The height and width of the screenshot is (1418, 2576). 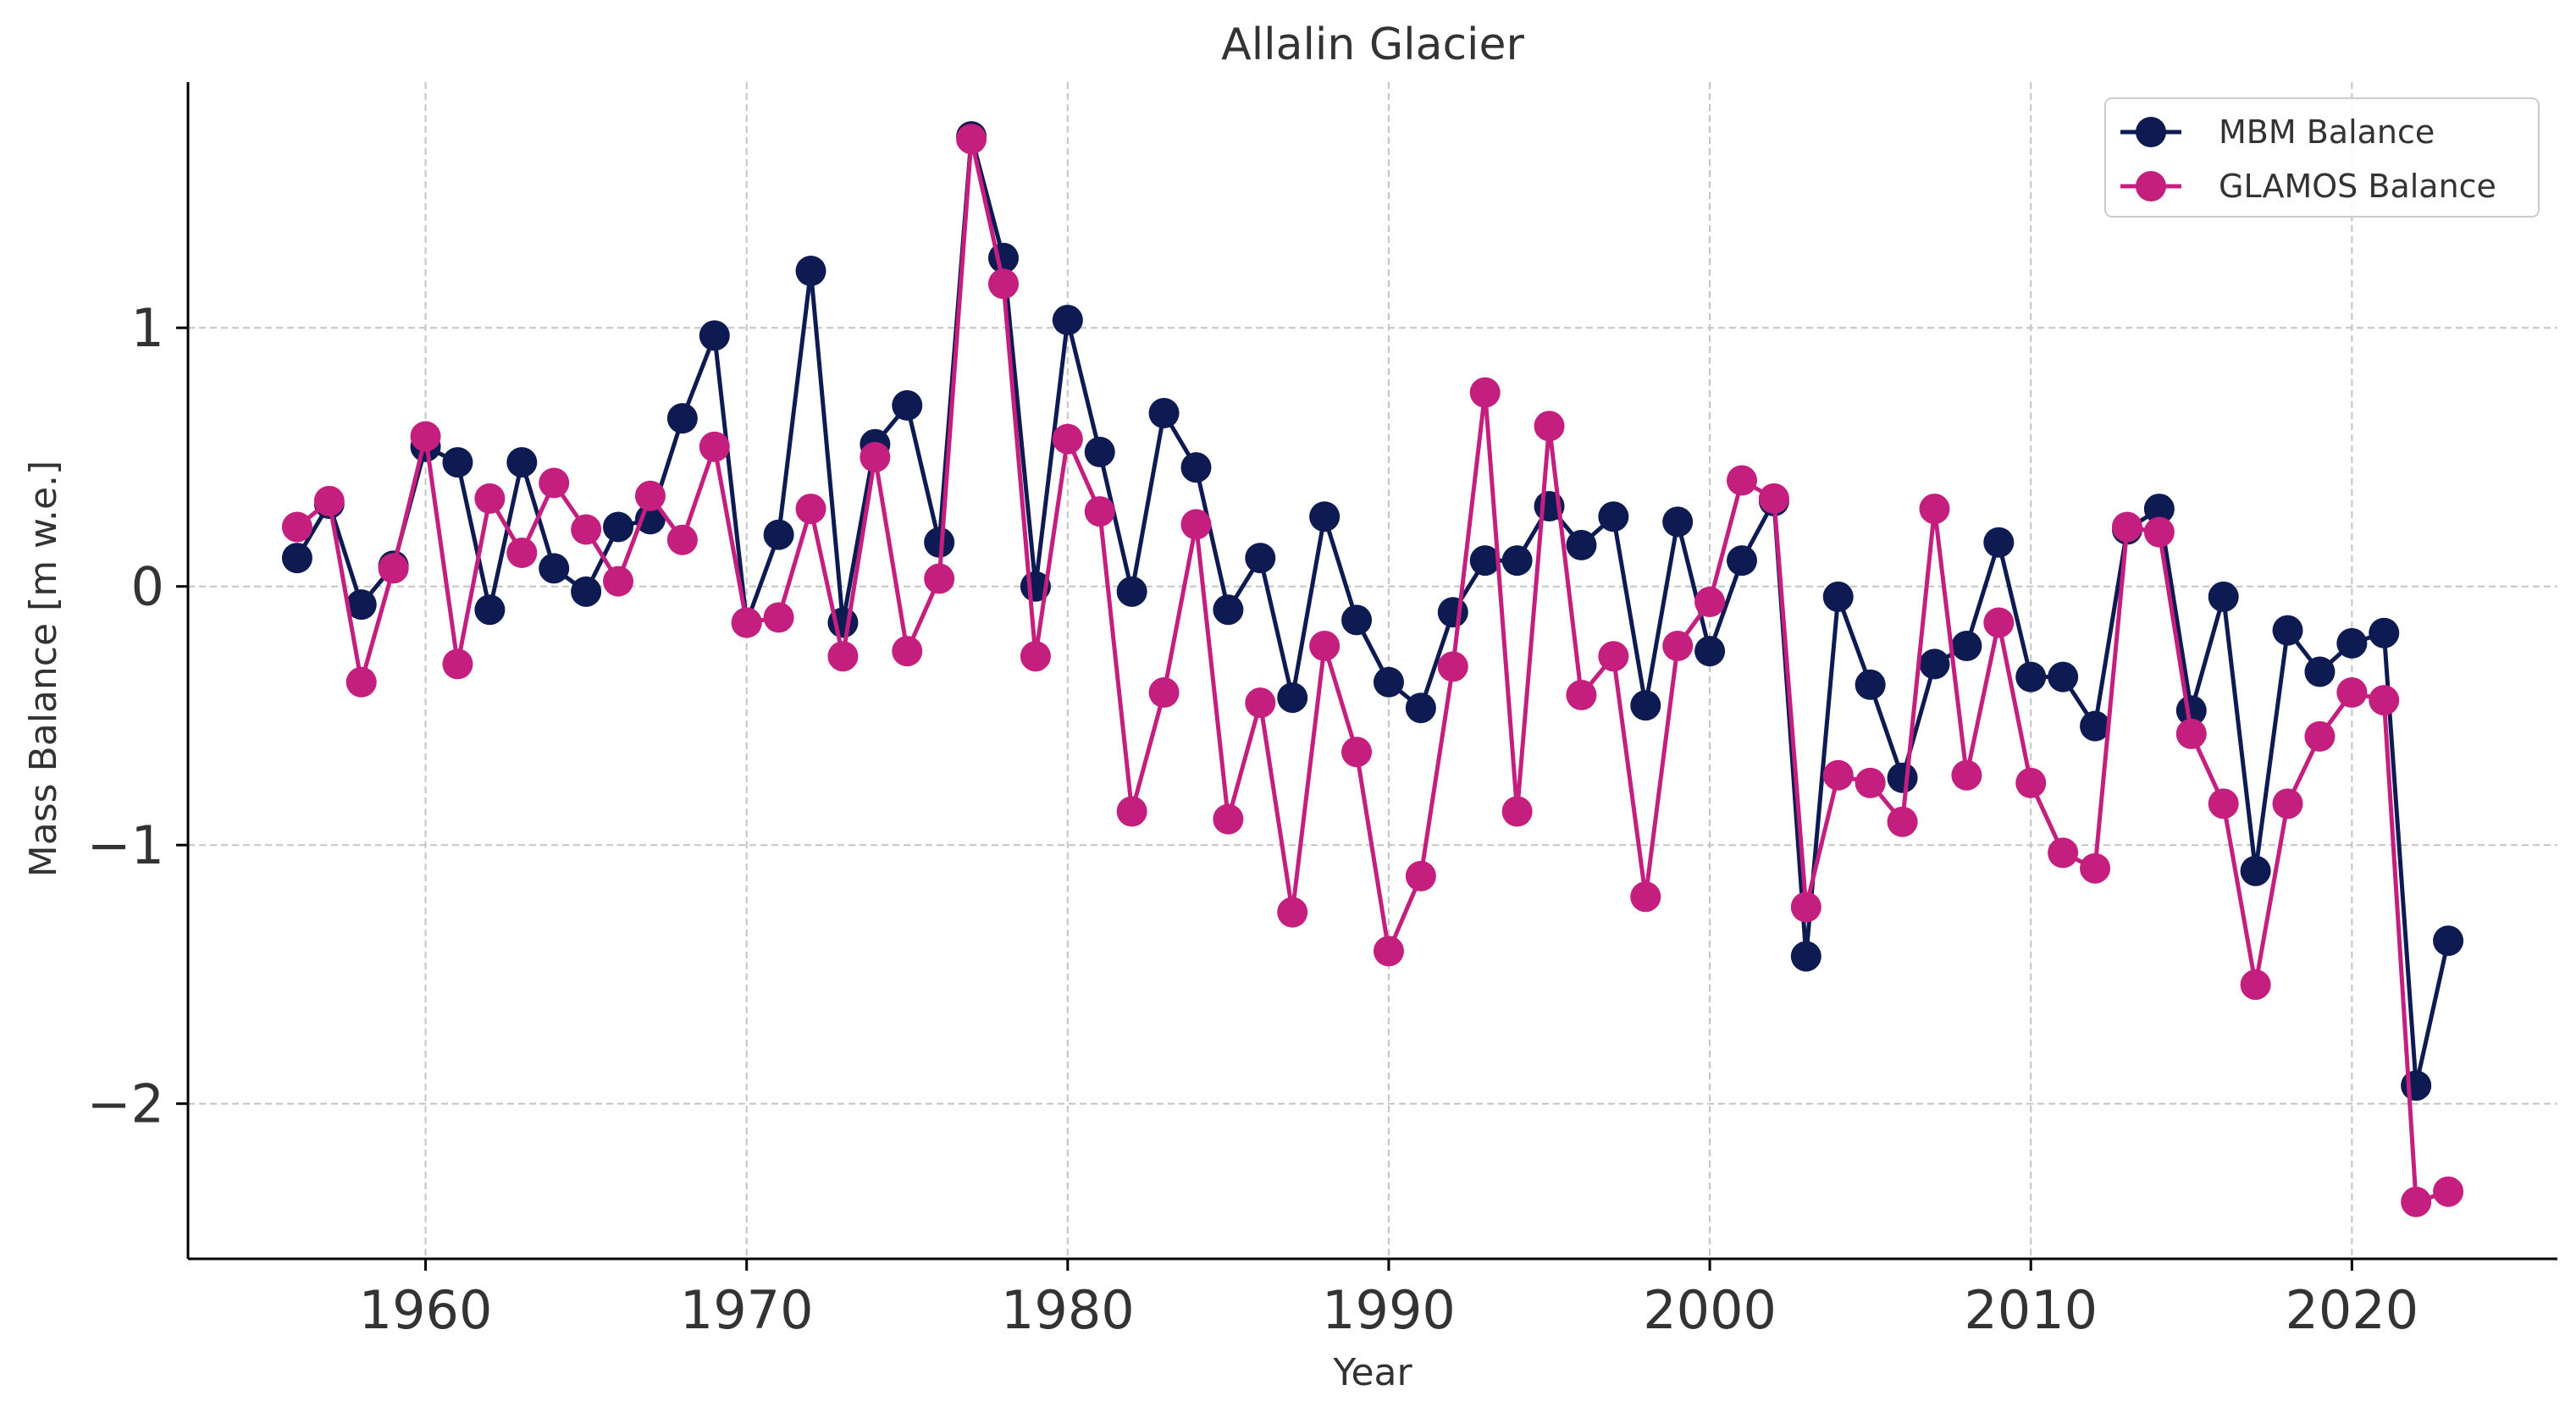 What do you see at coordinates (147, 587) in the screenshot?
I see `y-tick-label: 0` at bounding box center [147, 587].